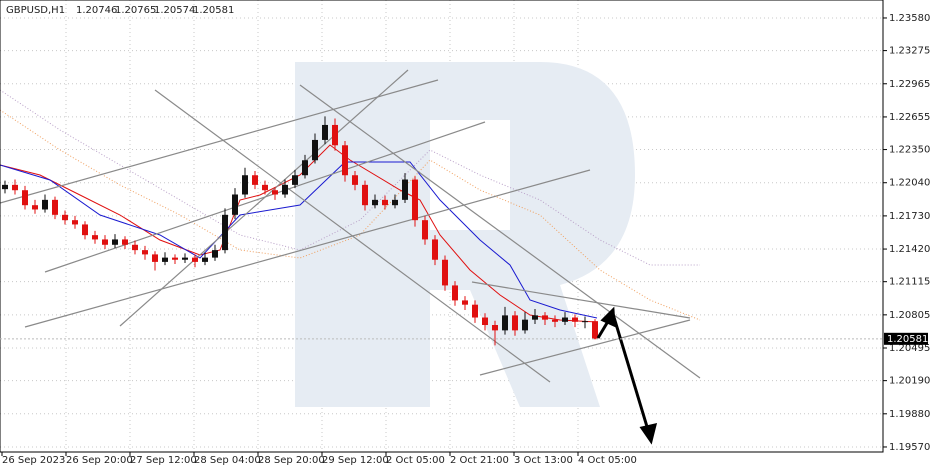 This screenshot has height=471, width=931. I want to click on x-tick-label: 26 Sep 20:00, so click(99, 460).